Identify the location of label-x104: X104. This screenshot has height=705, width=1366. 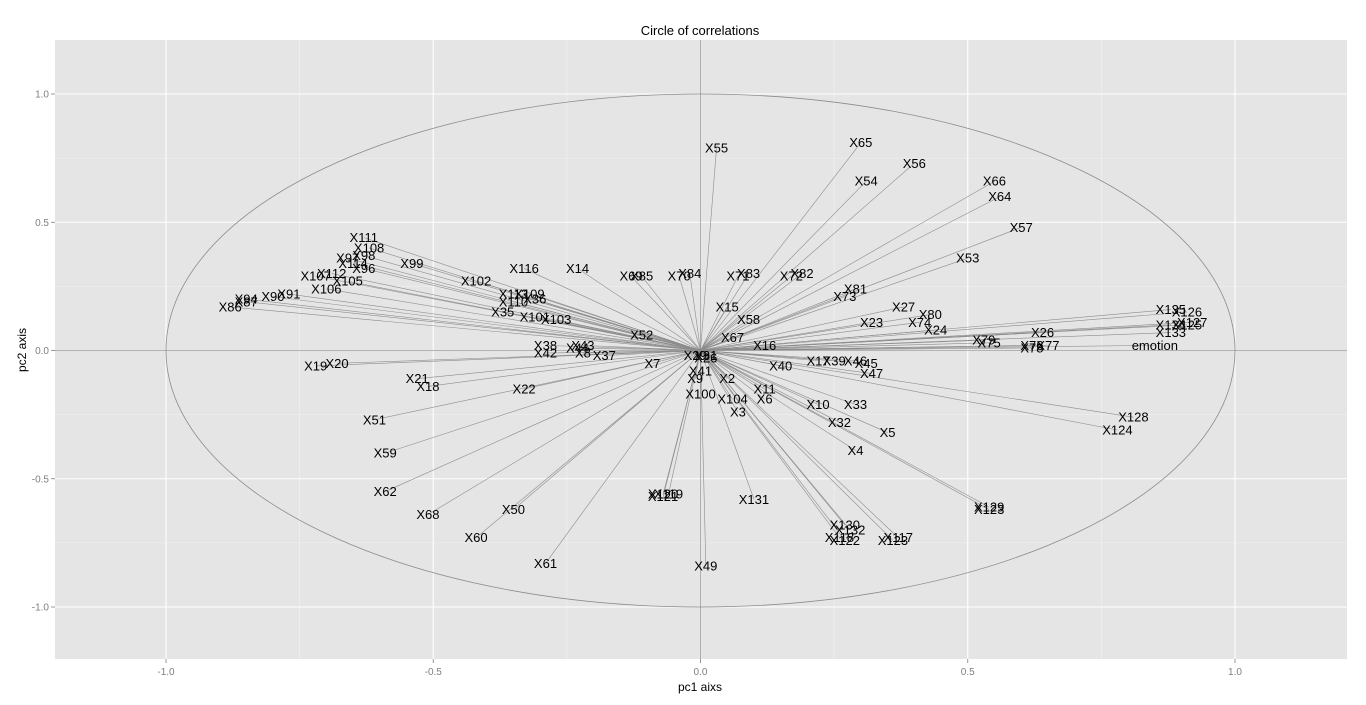
(732, 399).